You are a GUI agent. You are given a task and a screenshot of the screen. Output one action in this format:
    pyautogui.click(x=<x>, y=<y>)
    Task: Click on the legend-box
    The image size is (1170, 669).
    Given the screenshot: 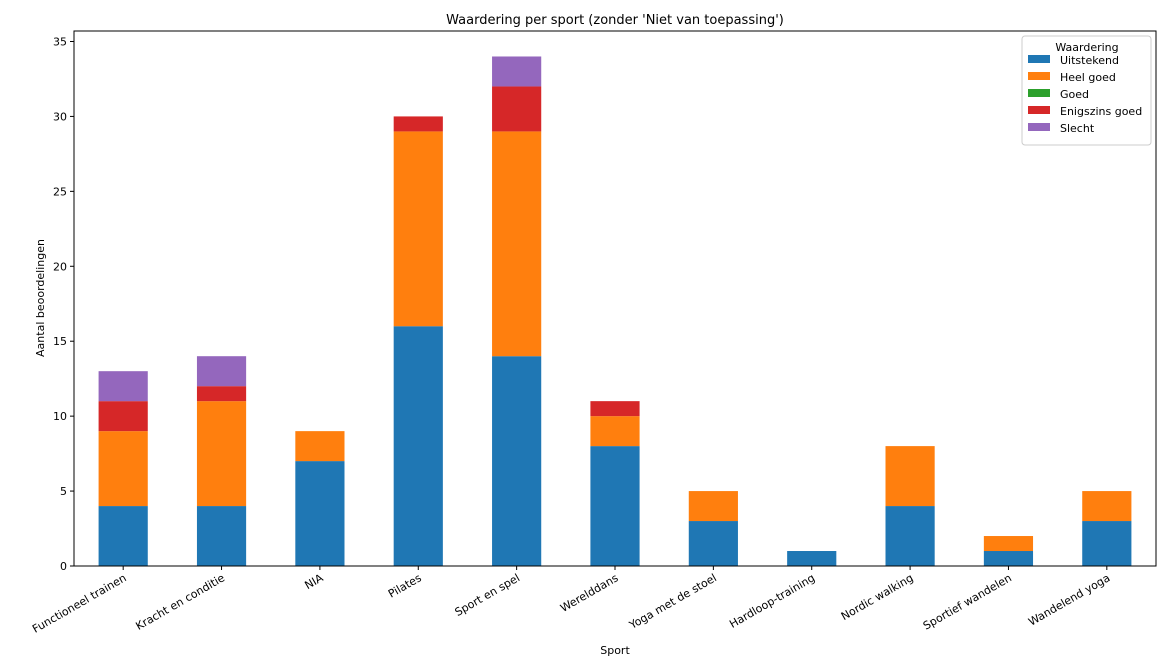 What is the action you would take?
    pyautogui.click(x=1086, y=90)
    